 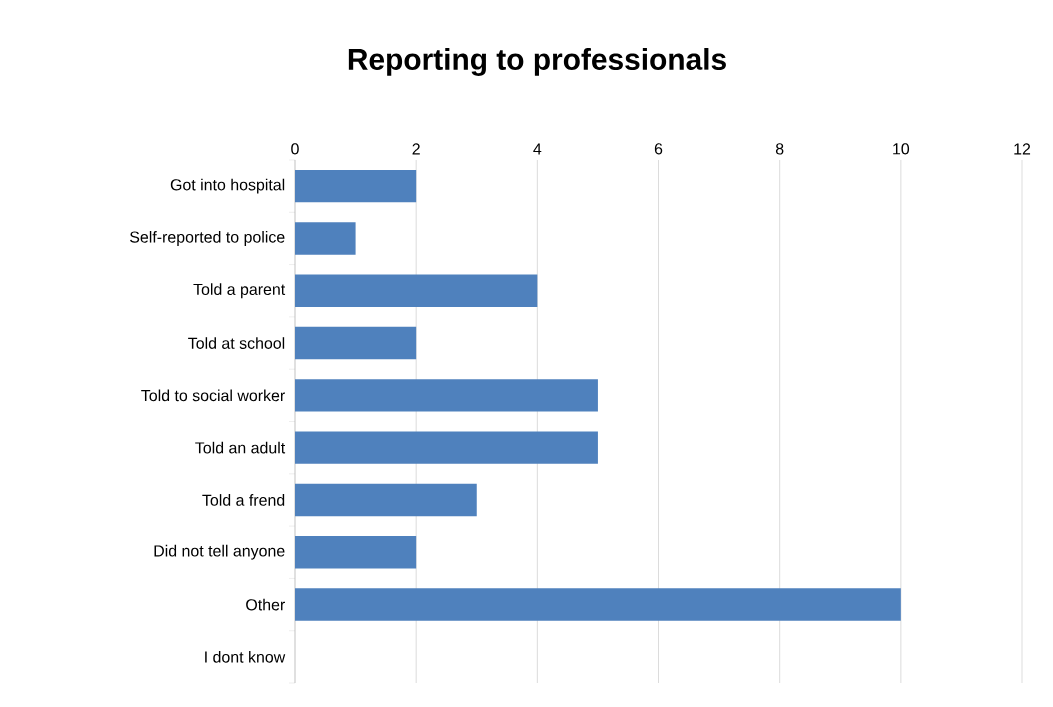 I want to click on y-tick-label: Told to social worker, so click(x=213, y=395).